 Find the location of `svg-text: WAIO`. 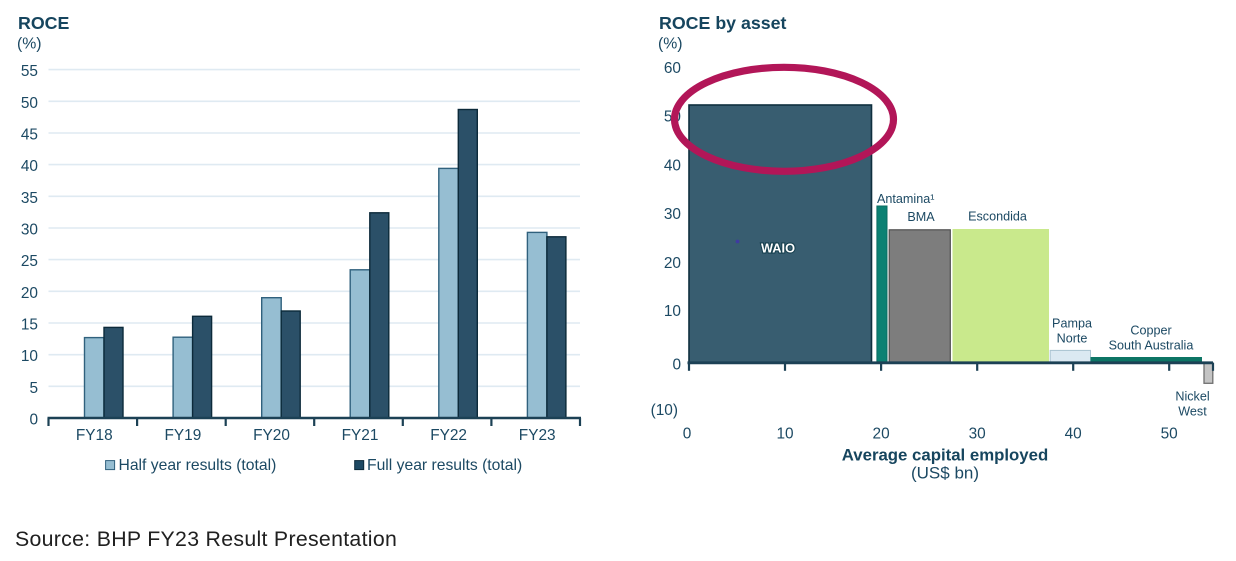

svg-text: WAIO is located at coordinates (778, 248).